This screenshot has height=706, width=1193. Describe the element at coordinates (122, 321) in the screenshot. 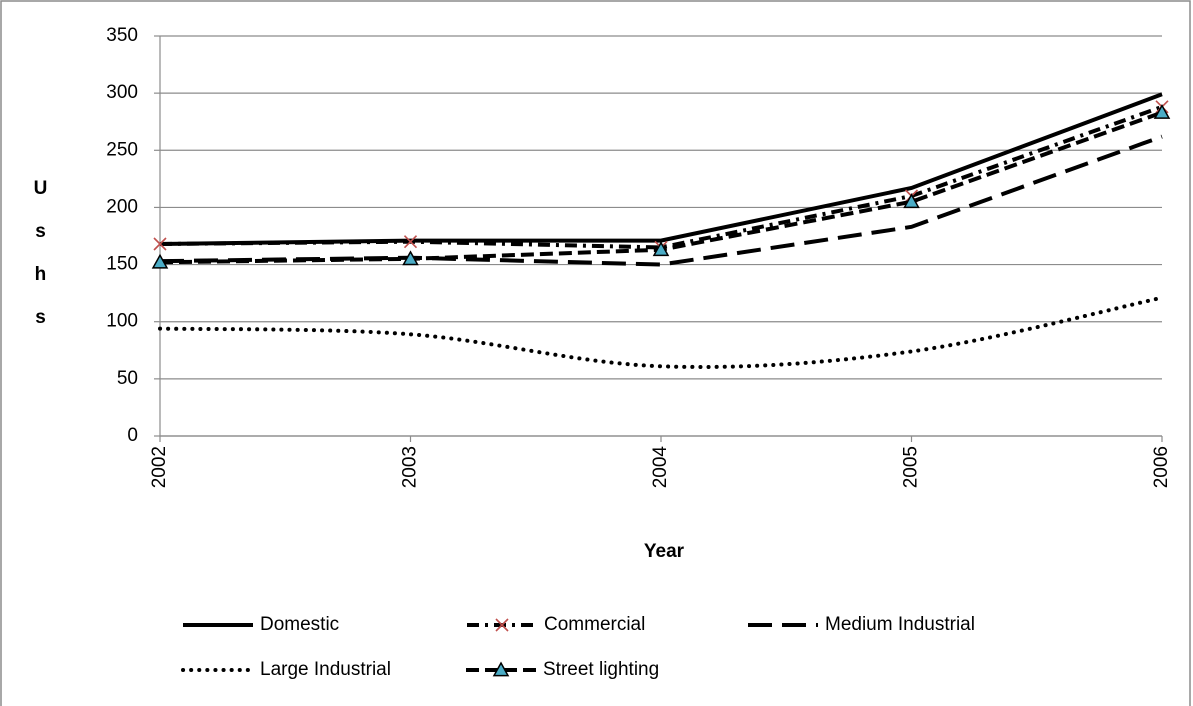

I see `y-tick-label: 100` at that location.